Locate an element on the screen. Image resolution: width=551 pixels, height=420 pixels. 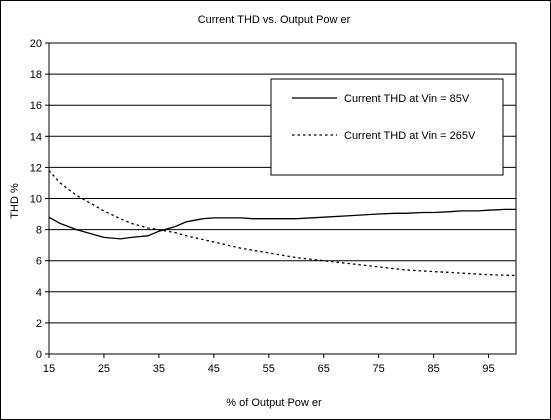
y-tick-label: 6 is located at coordinates (39, 262).